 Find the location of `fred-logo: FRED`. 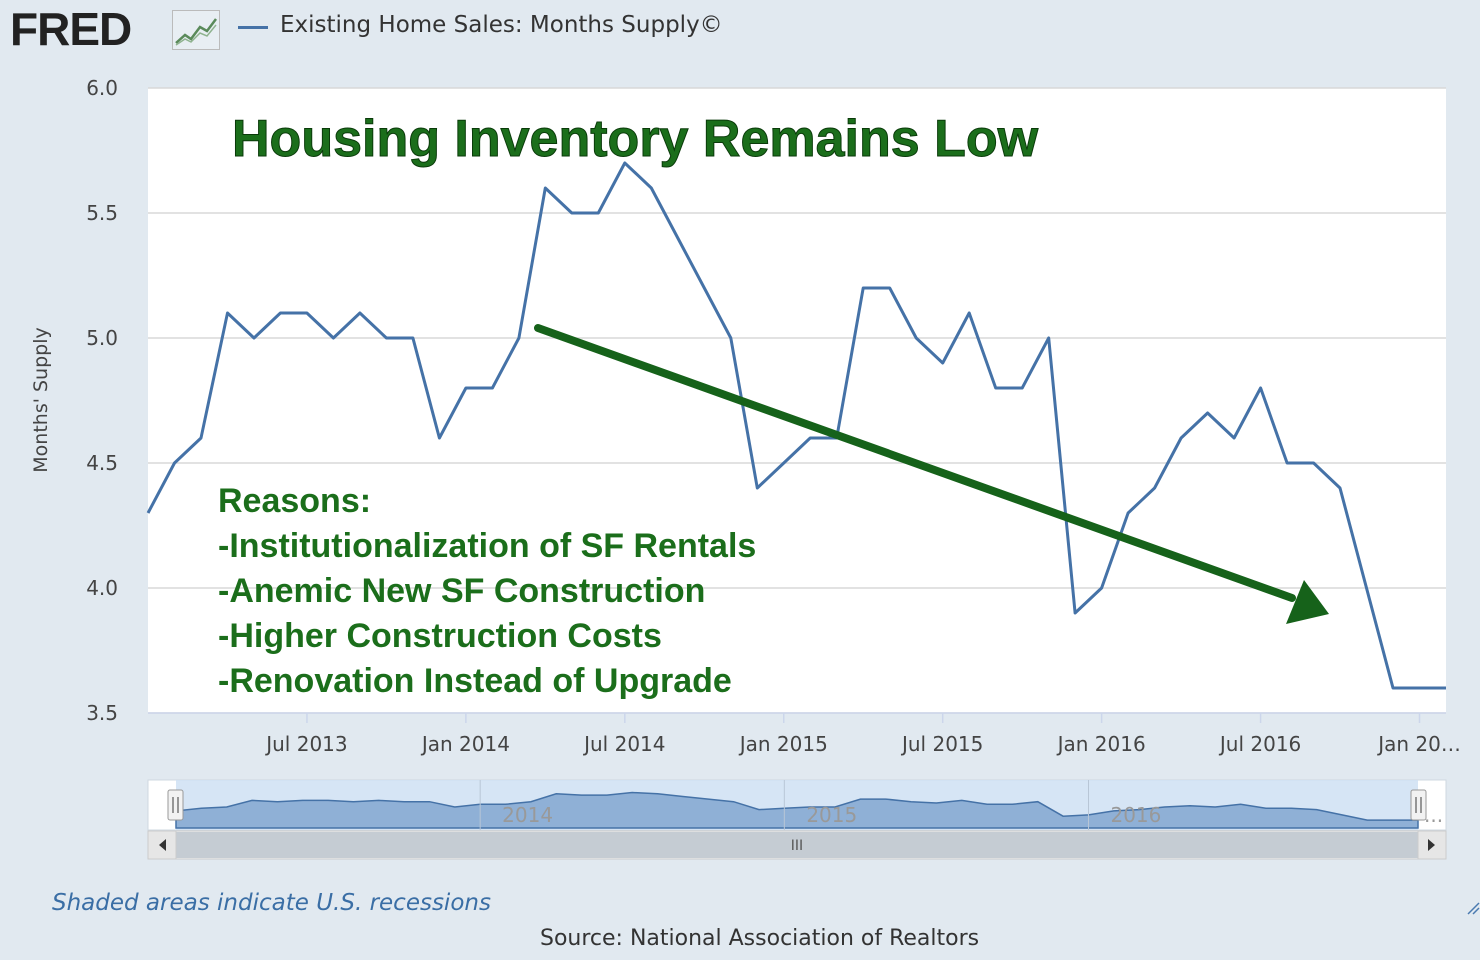

fred-logo: FRED is located at coordinates (71, 29).